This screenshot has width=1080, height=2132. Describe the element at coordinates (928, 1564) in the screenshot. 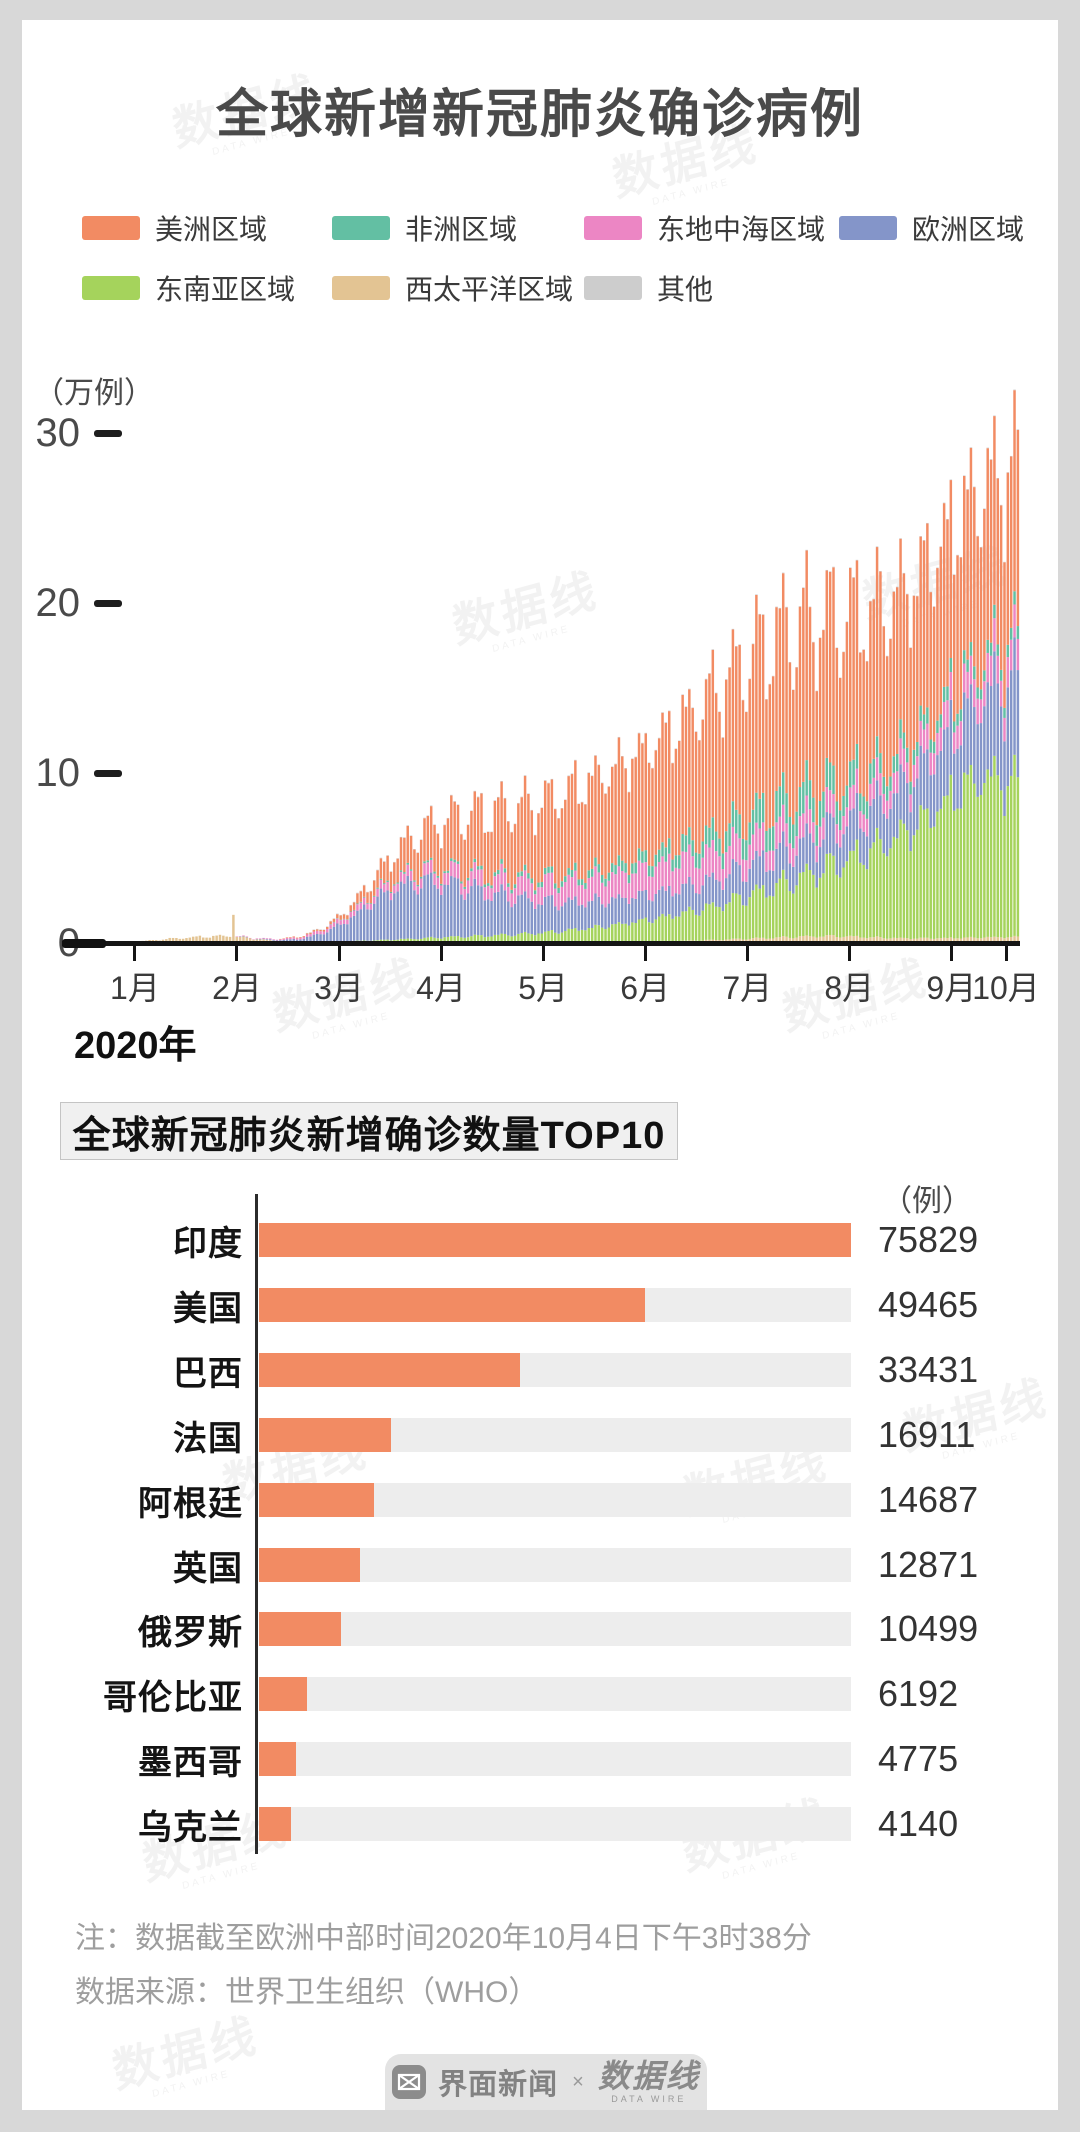

I see `top10-value: 12871` at that location.